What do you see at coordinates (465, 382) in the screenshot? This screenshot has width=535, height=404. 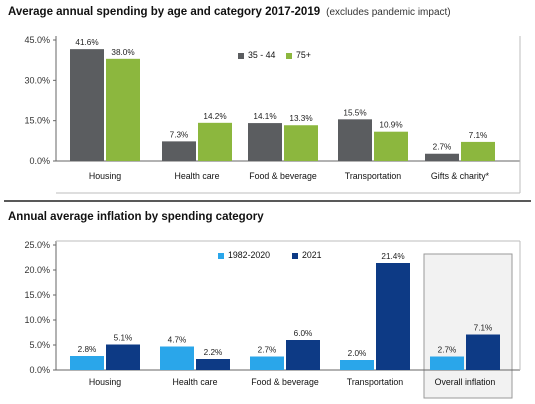 I see `category-label: Overall inflation` at bounding box center [465, 382].